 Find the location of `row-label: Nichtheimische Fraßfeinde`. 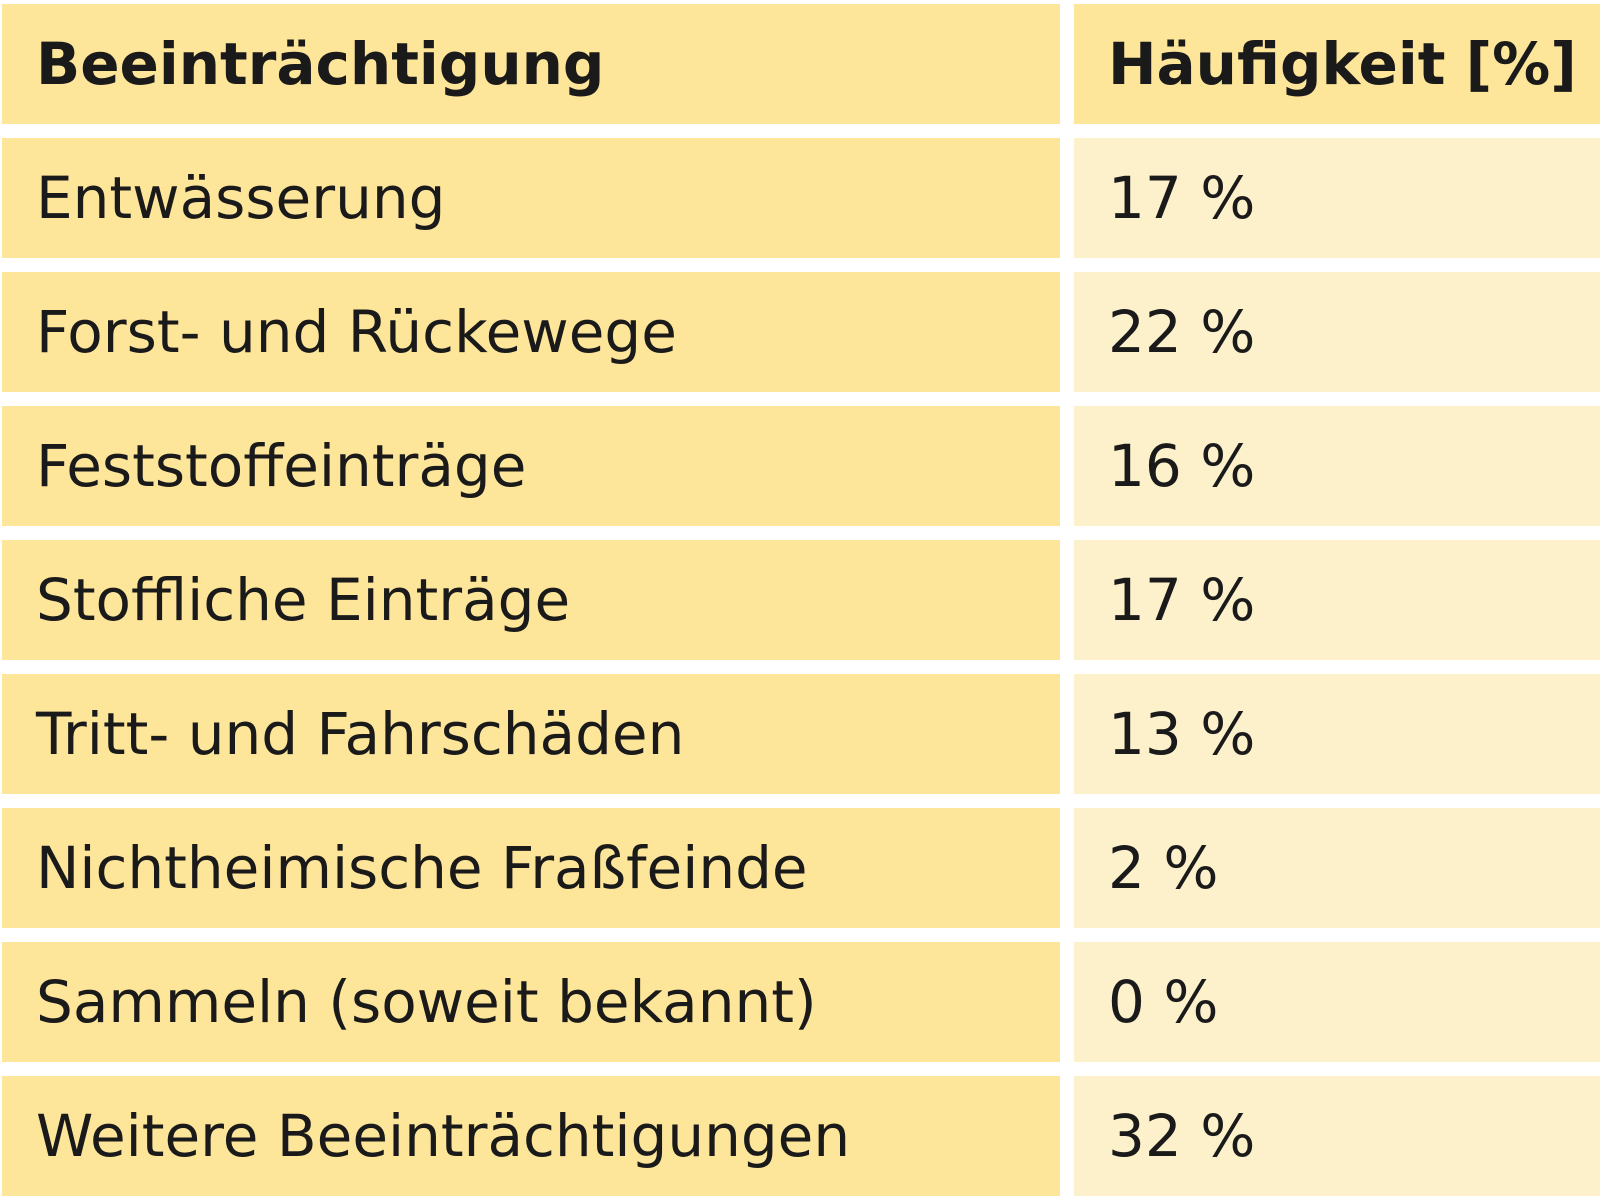

row-label: Nichtheimische Fraßfeinde is located at coordinates (531, 868).